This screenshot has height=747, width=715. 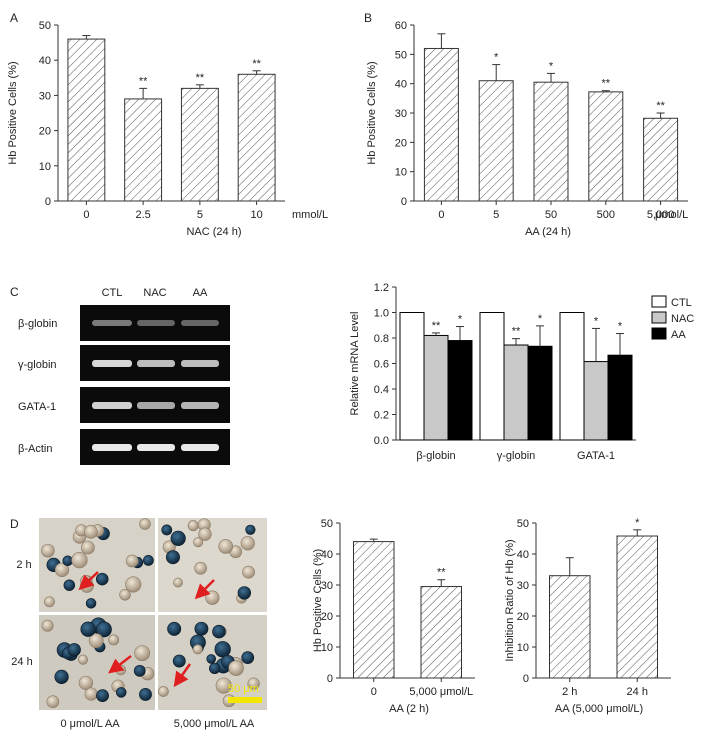 I want to click on legend-label: CTL, so click(x=681, y=303).